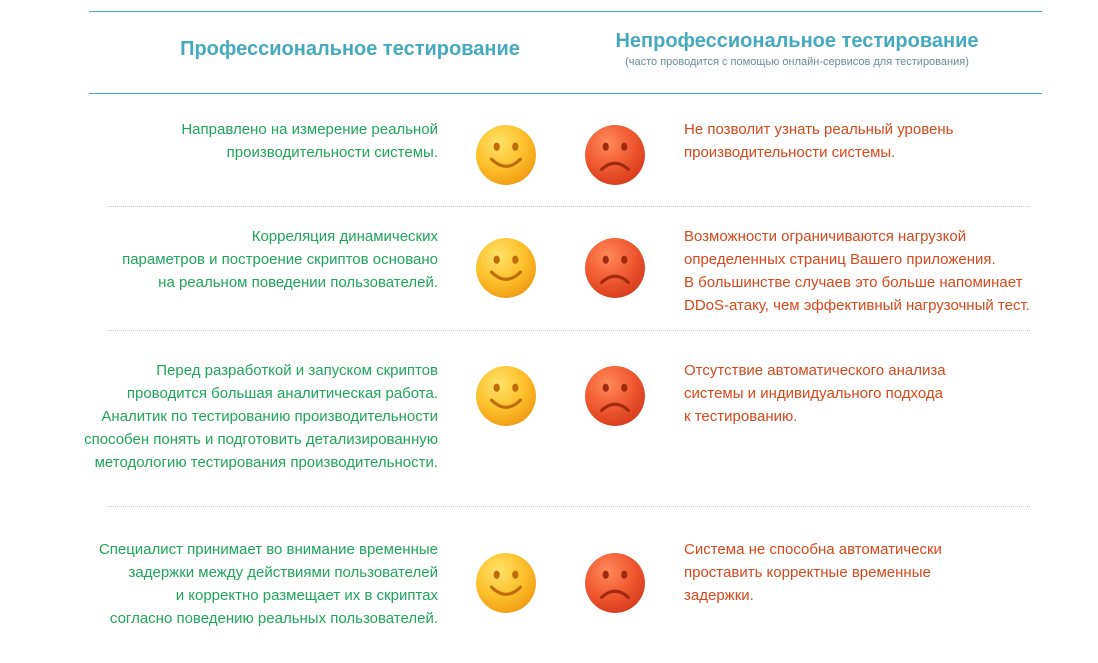  Describe the element at coordinates (306, 595) in the screenshot. I see `pro-line: и корректно размещает их в скриптах` at that location.